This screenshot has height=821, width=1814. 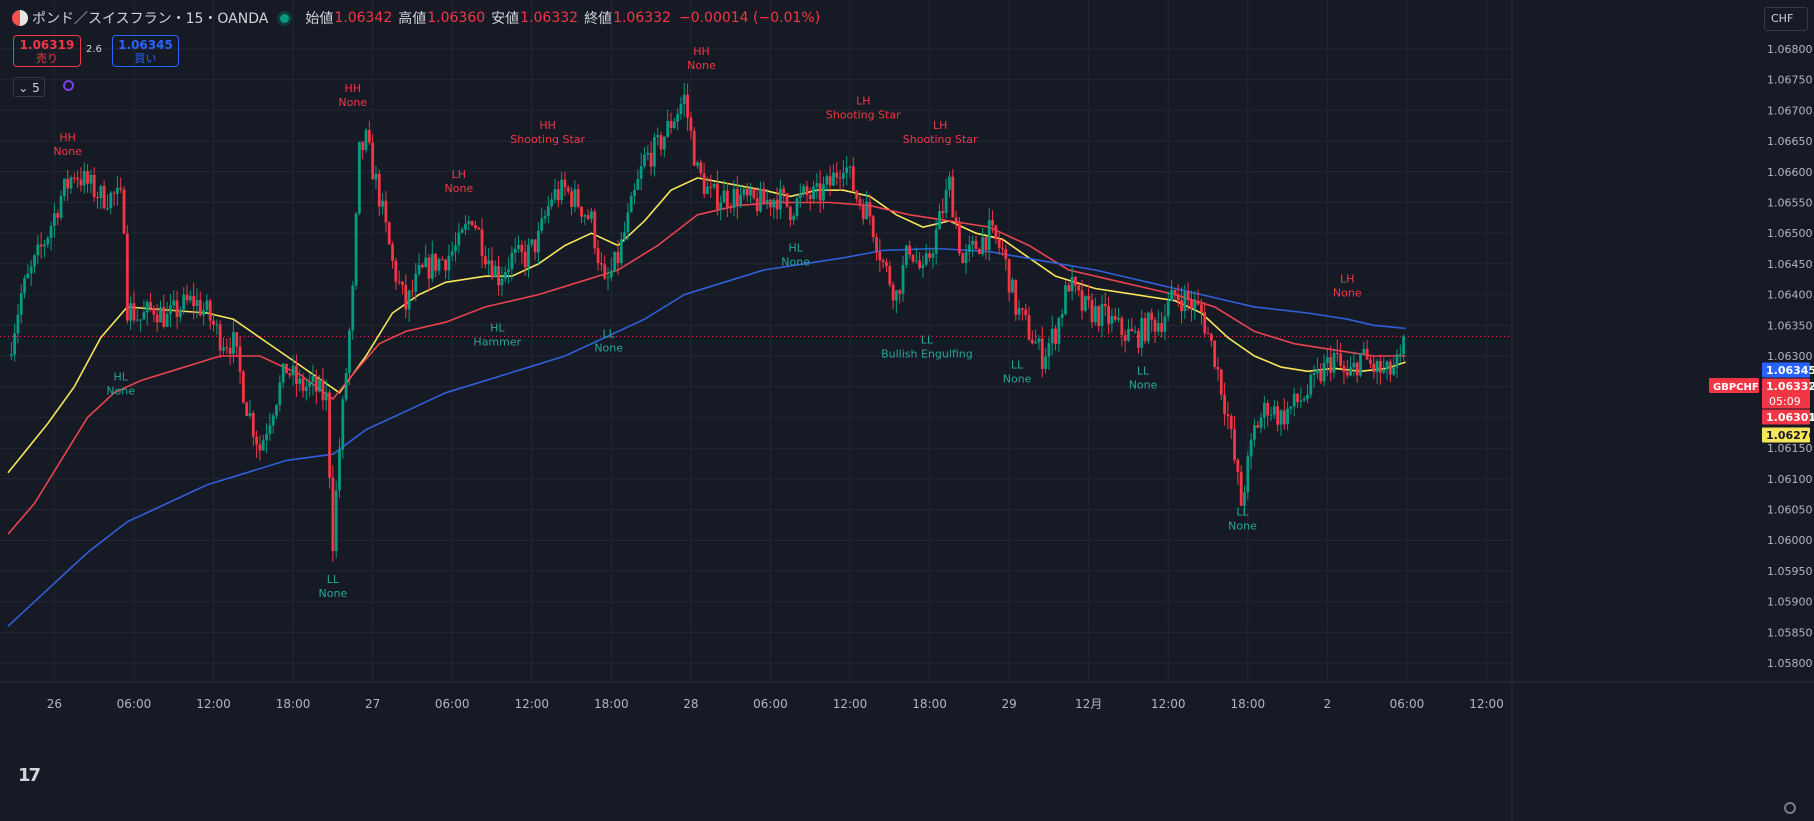 What do you see at coordinates (94, 49) in the screenshot?
I see `spread-value: 2.6` at bounding box center [94, 49].